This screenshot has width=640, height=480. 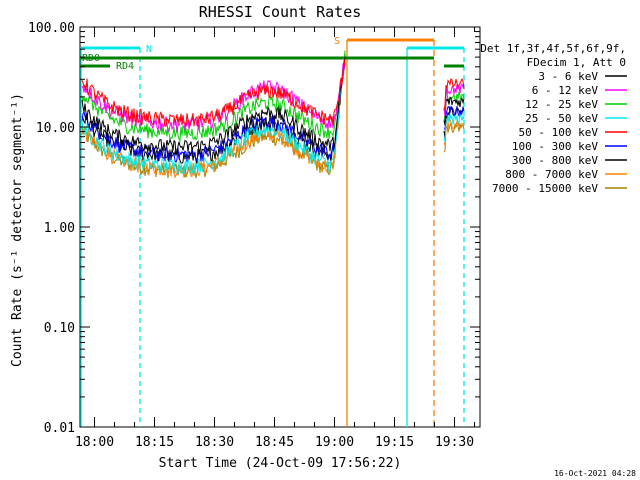 What do you see at coordinates (59, 228) in the screenshot?
I see `y-tick-label: 1.00` at bounding box center [59, 228].